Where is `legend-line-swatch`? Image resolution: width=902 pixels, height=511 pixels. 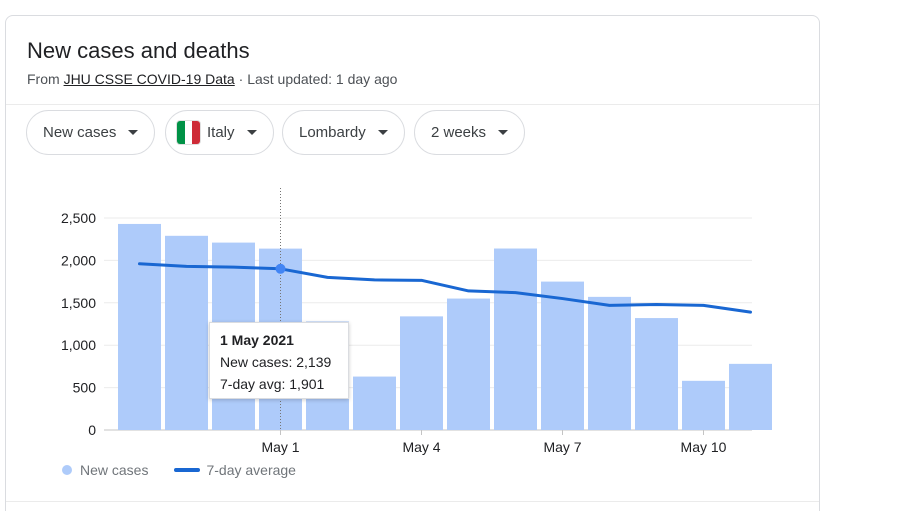
legend-line-swatch is located at coordinates (187, 470).